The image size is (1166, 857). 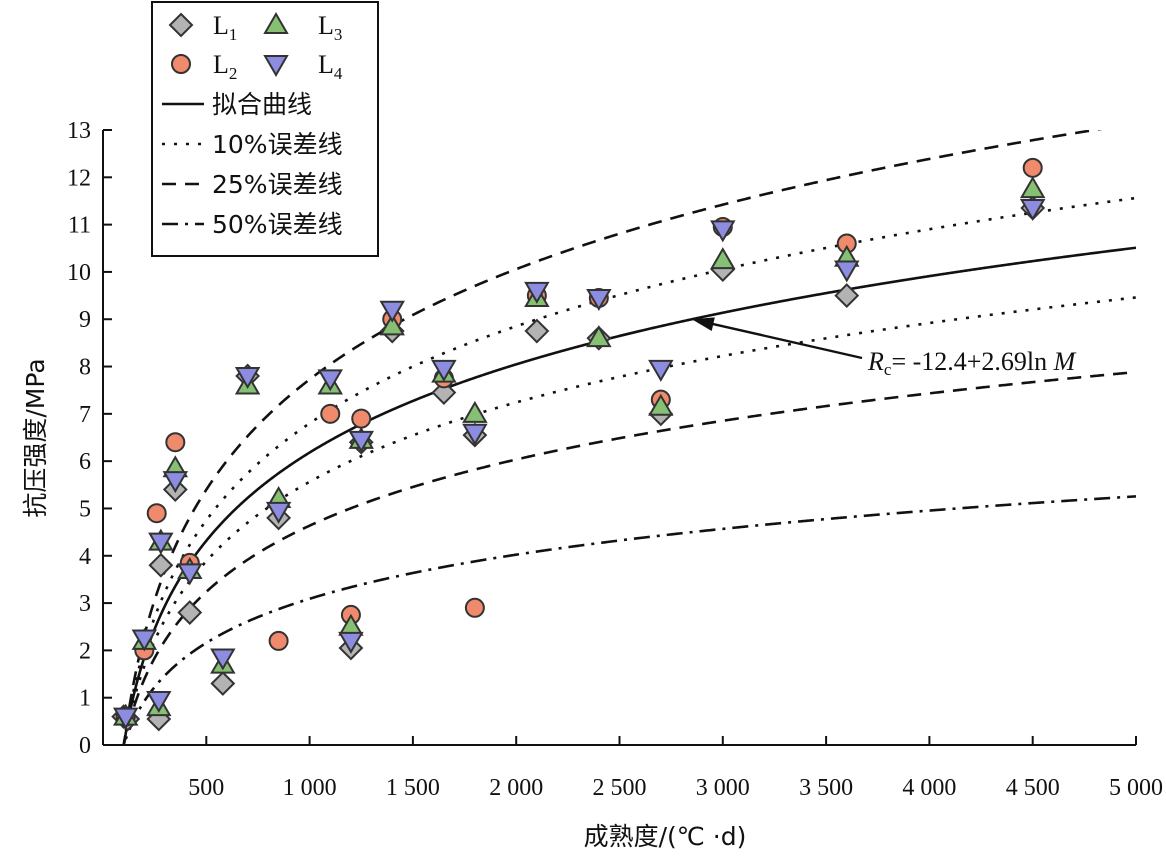 I want to click on y-axis-title: 抗压强度/MPa, so click(x=35, y=437).